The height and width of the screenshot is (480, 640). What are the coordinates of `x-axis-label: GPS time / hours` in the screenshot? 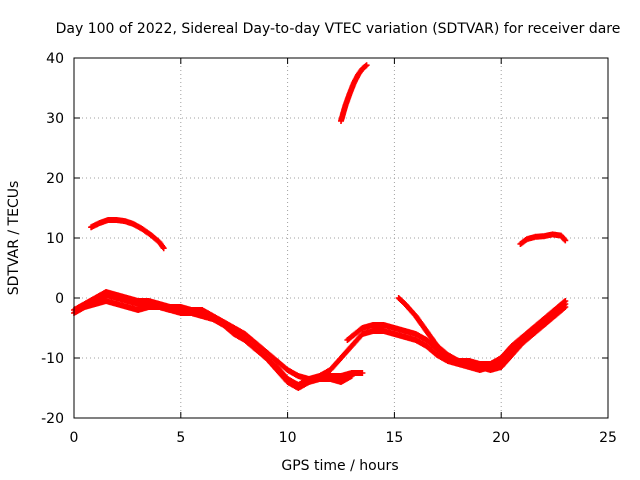 It's located at (339, 466).